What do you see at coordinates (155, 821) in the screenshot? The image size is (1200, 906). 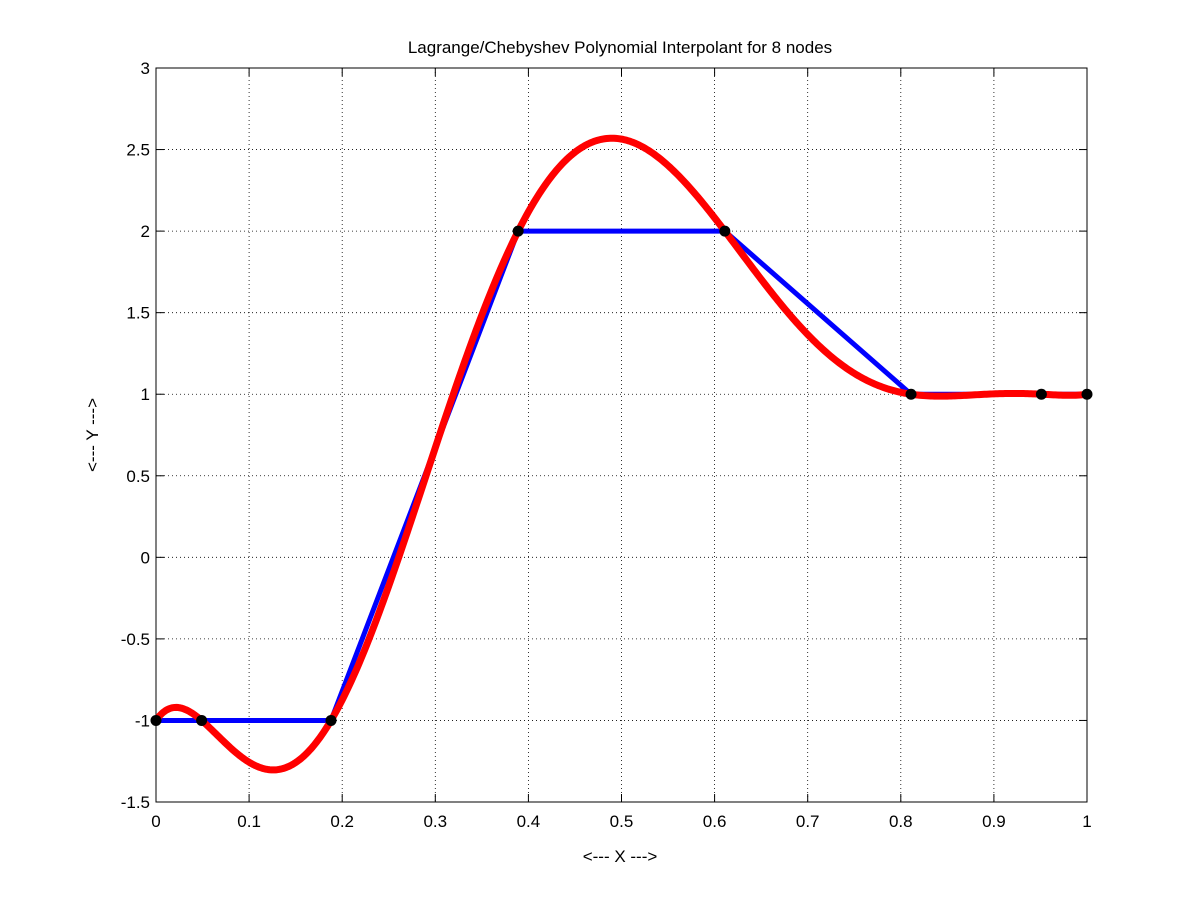 I see `x-tick-label: 0` at bounding box center [155, 821].